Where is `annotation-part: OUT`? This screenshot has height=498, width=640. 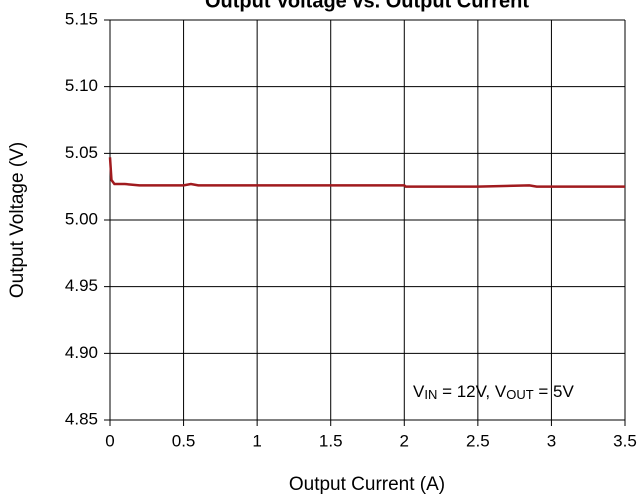
annotation-part: OUT is located at coordinates (520, 394).